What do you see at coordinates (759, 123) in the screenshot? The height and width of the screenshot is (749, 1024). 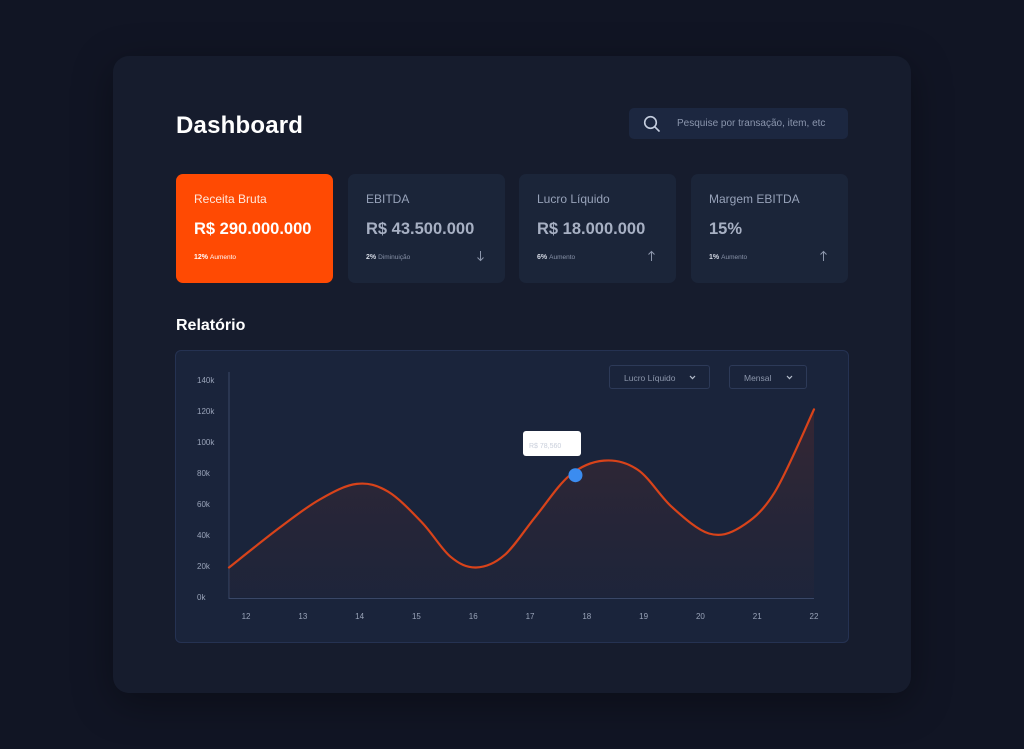 I see `search-input` at bounding box center [759, 123].